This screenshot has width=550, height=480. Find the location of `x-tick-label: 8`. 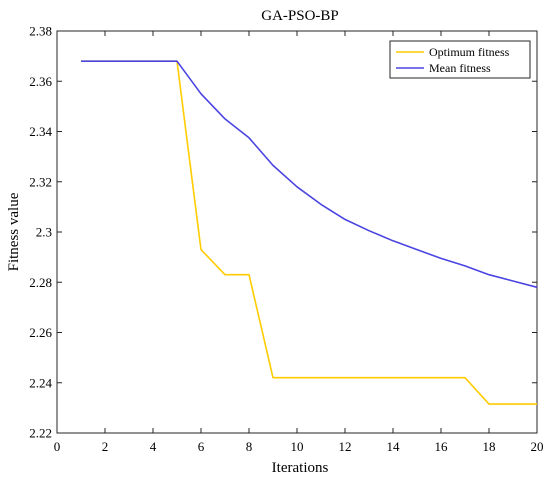

x-tick-label: 8 is located at coordinates (249, 446).